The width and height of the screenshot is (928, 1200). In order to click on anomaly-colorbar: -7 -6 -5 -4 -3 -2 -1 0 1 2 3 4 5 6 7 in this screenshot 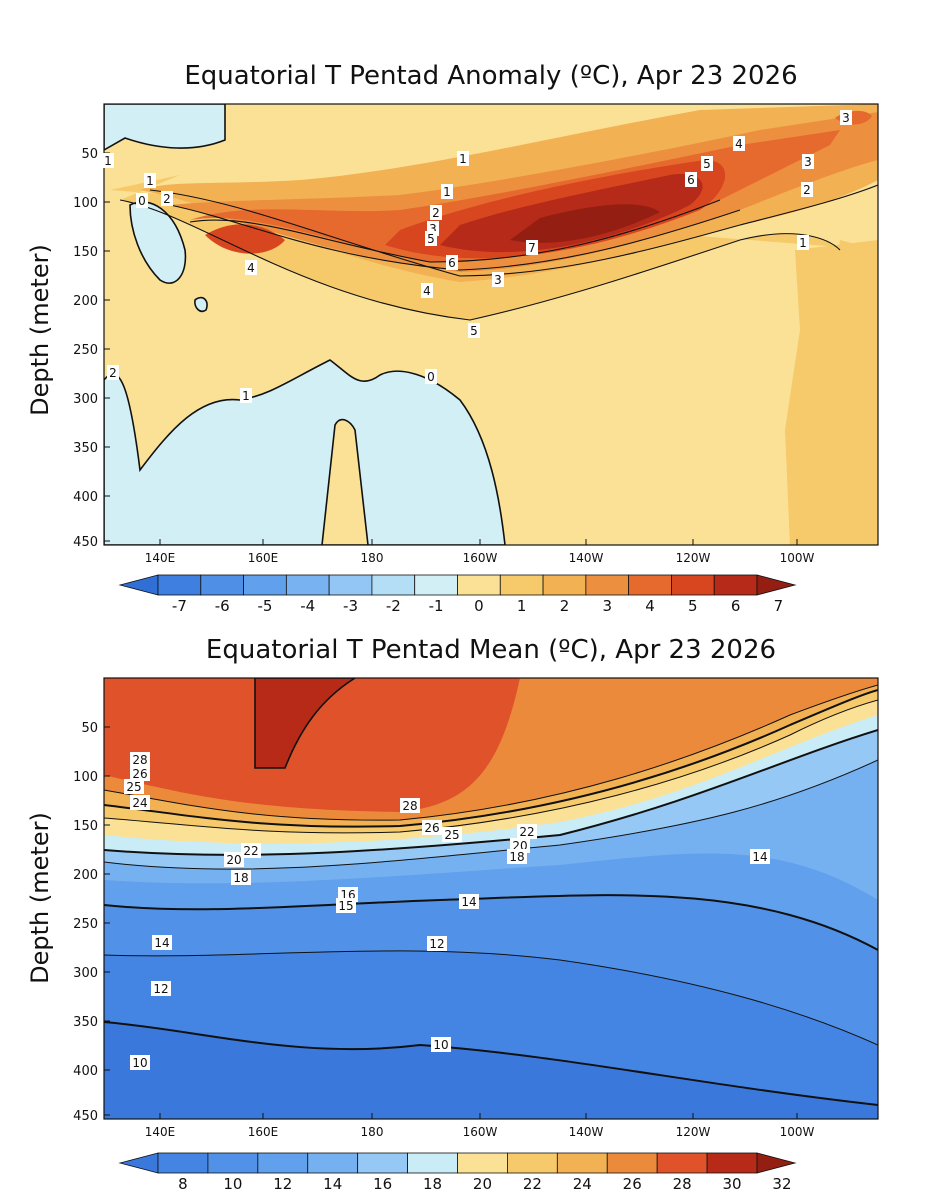, I will do `click(457, 594)`.